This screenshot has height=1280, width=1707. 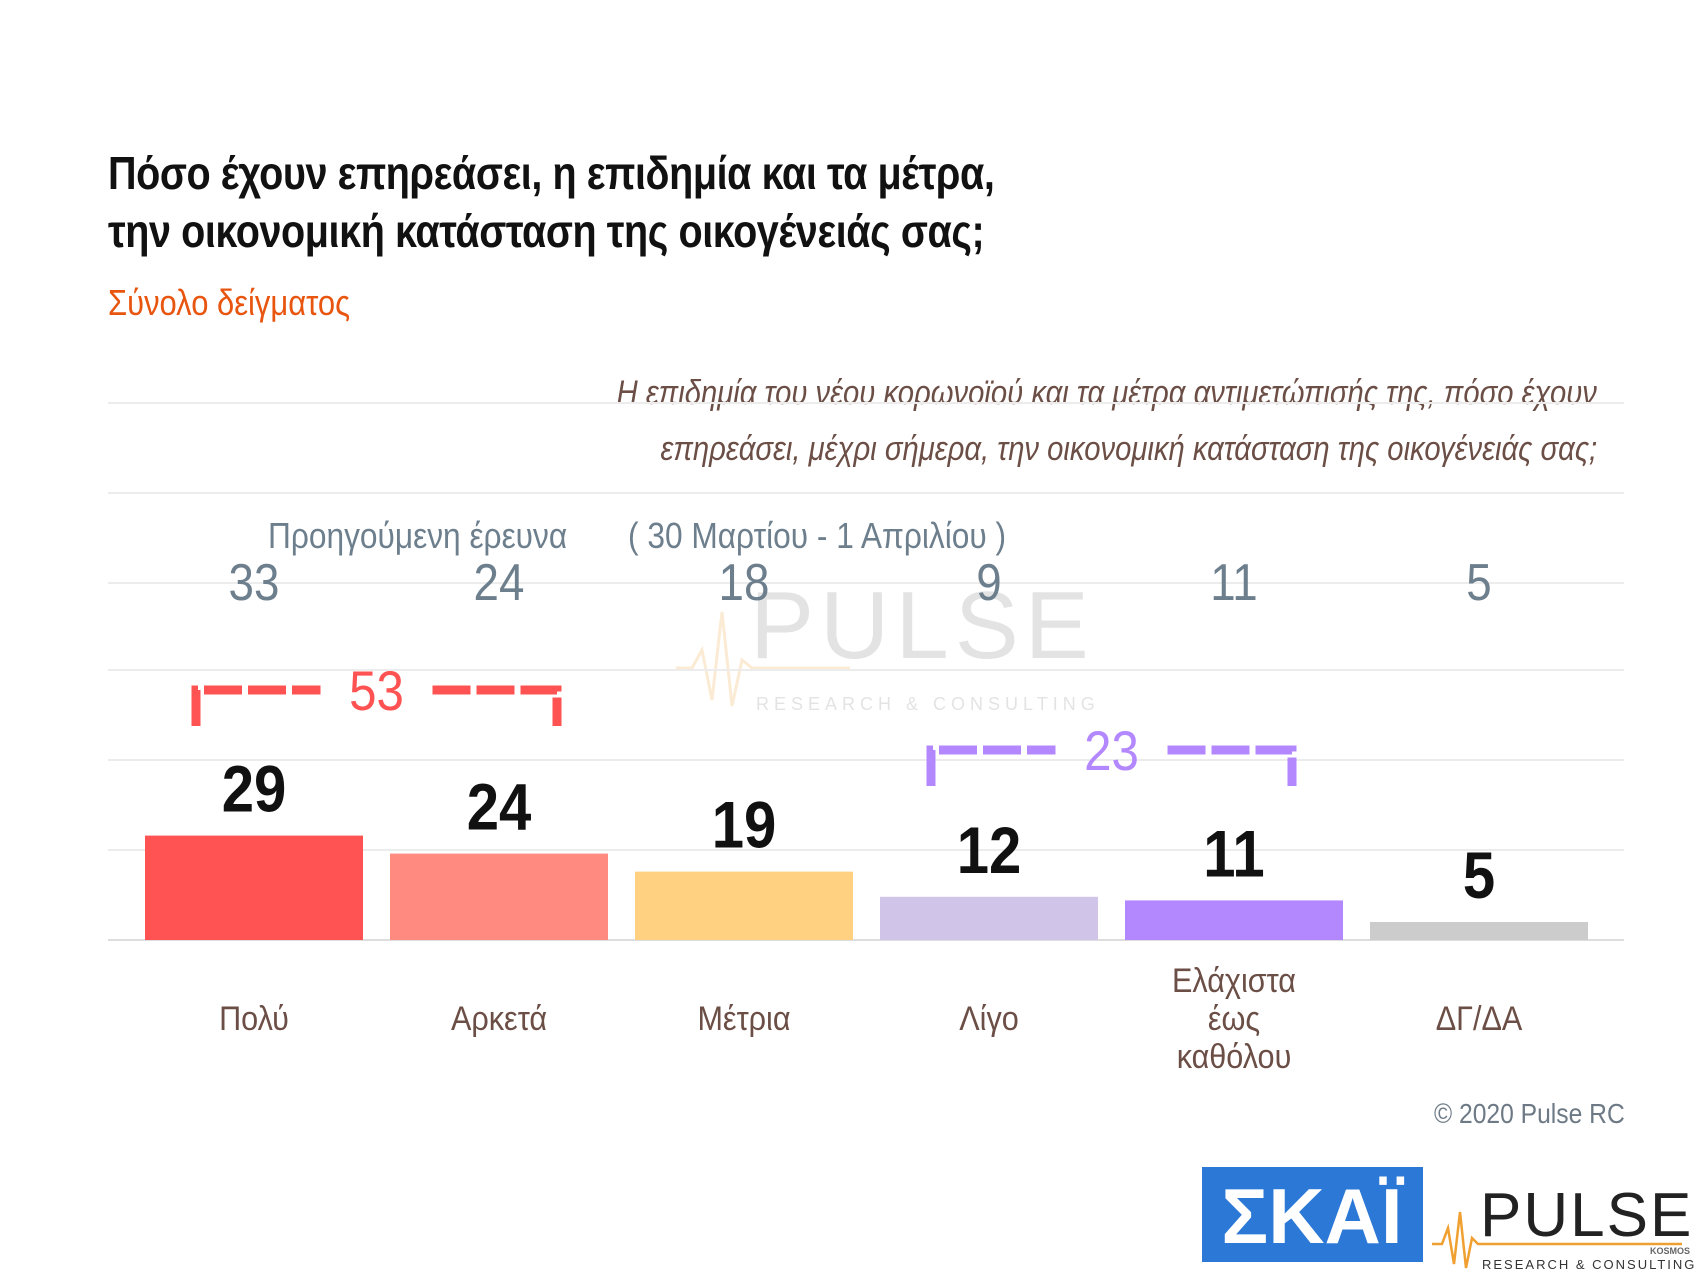 What do you see at coordinates (499, 807) in the screenshot?
I see `value-label: 24` at bounding box center [499, 807].